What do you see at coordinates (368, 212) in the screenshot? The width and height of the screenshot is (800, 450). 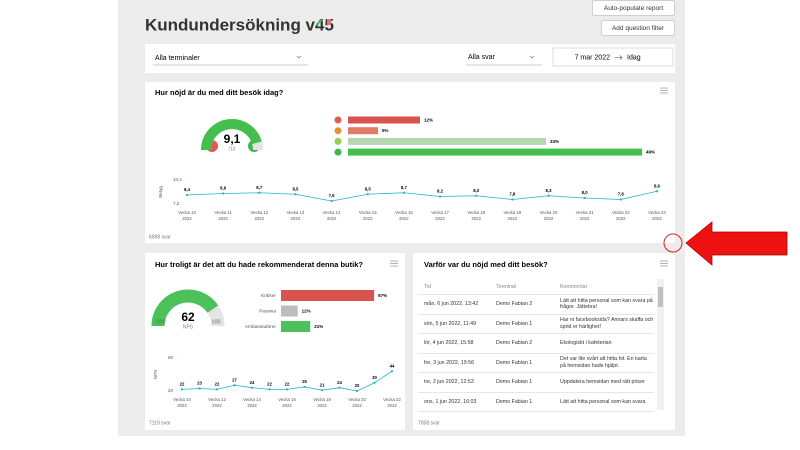 I see `x-tick-label: Vecka 15` at bounding box center [368, 212].